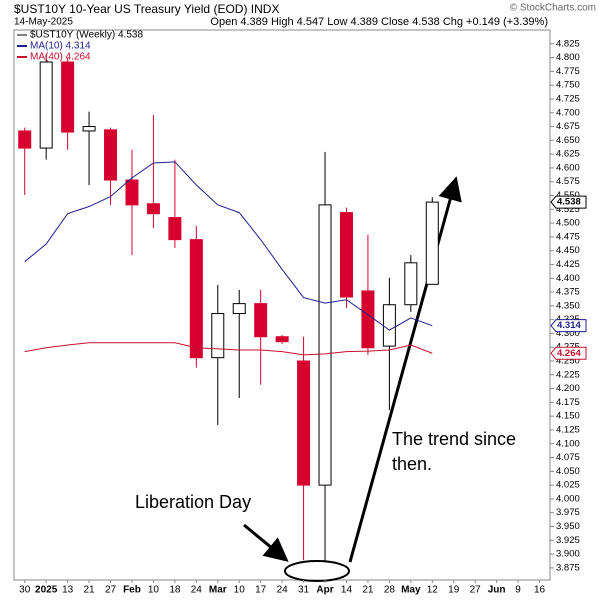  Describe the element at coordinates (568, 457) in the screenshot. I see `y-tick-label: 4.075` at that location.